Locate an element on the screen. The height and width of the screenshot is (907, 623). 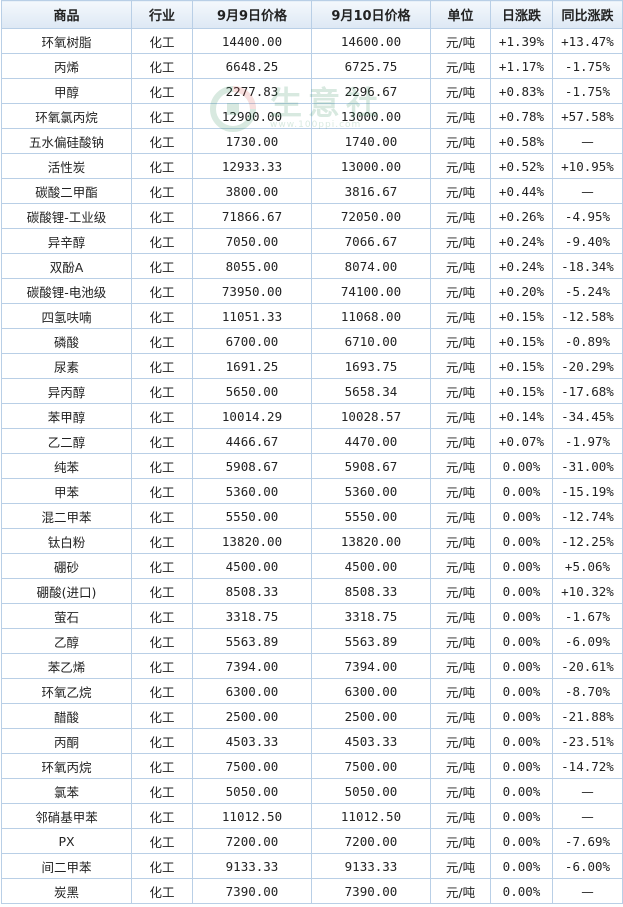
header-price-prev: 9月9日价格 is located at coordinates (252, 14).